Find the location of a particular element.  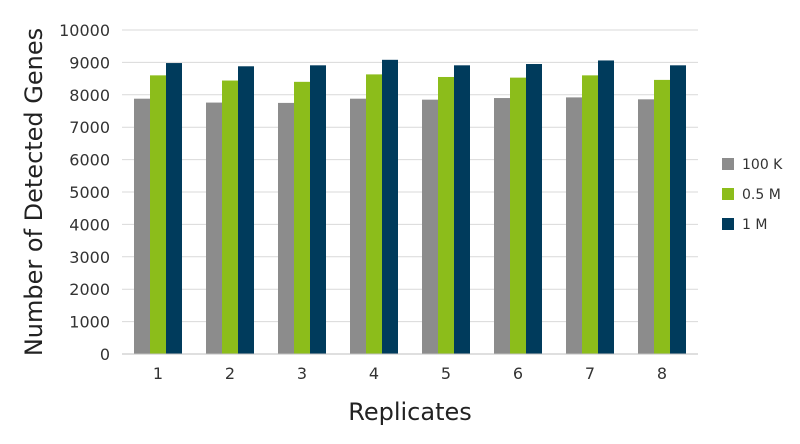

x-tick-label: 5 is located at coordinates (446, 373).